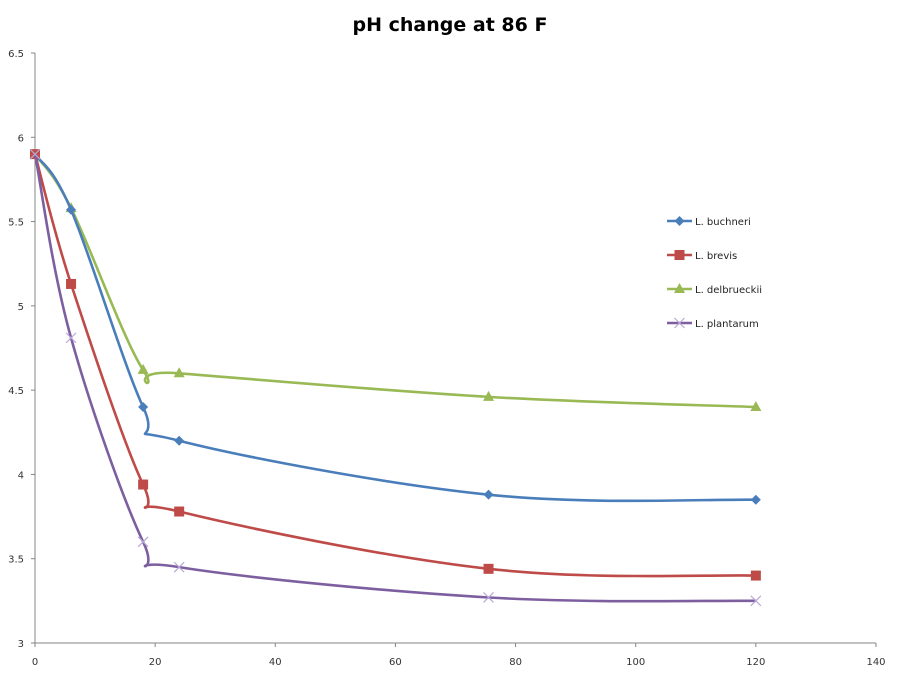  I want to click on y-tick-label: 6, so click(21, 138).